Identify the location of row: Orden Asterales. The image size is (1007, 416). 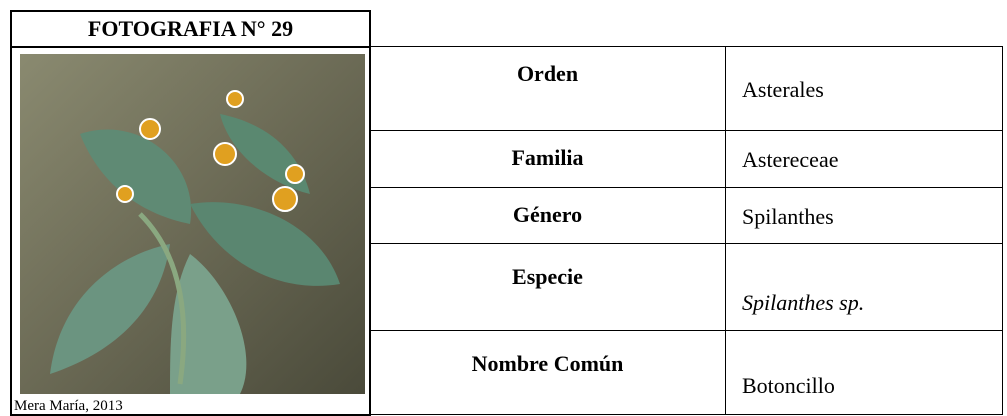
(686, 88).